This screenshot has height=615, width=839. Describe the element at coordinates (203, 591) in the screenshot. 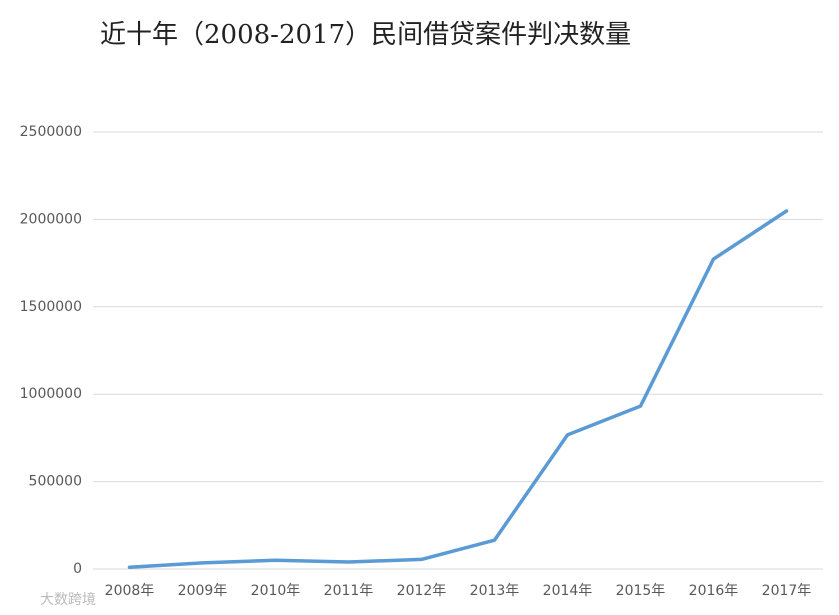

I see `x-tick-label: 2009年` at that location.